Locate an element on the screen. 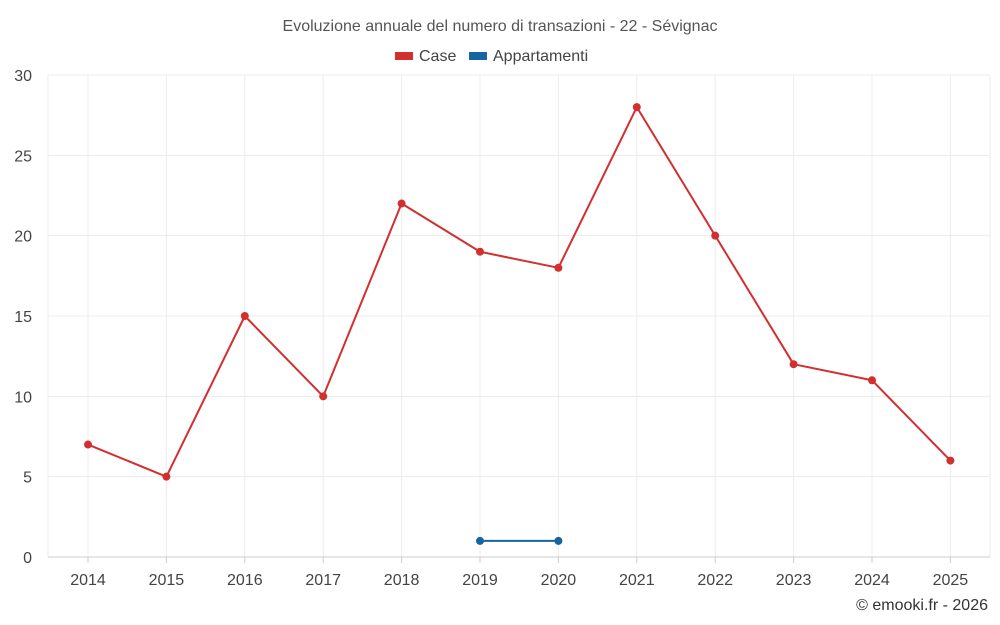  y-tick-label: 30 is located at coordinates (23, 76).